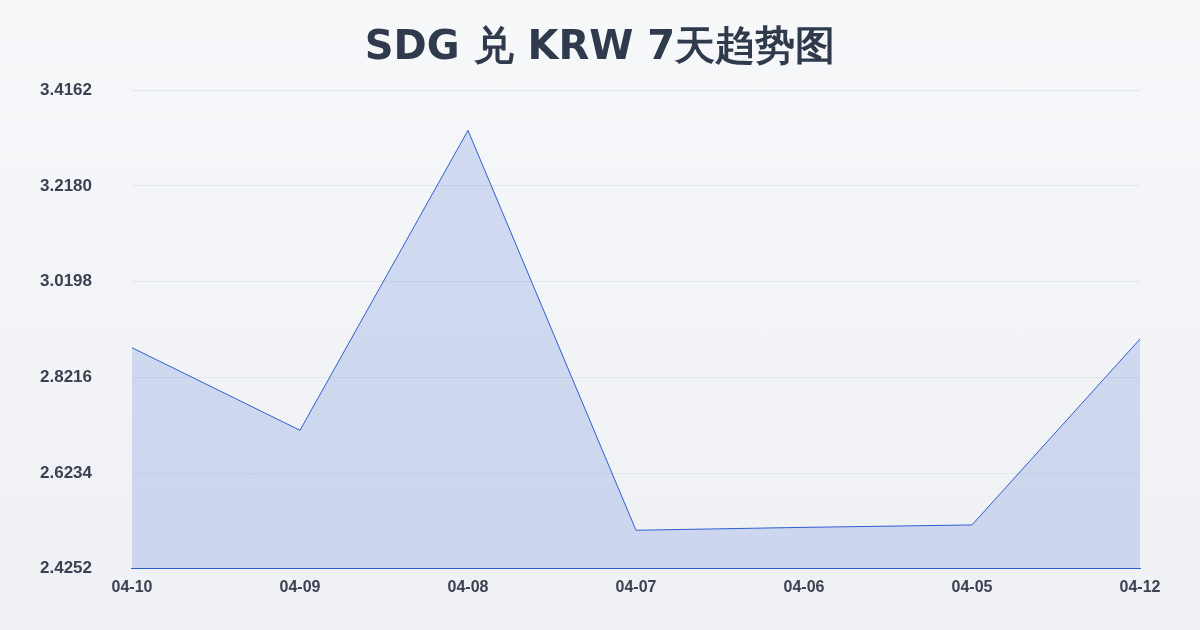  Describe the element at coordinates (66, 281) in the screenshot. I see `y-tick-label: 3.0198` at that location.